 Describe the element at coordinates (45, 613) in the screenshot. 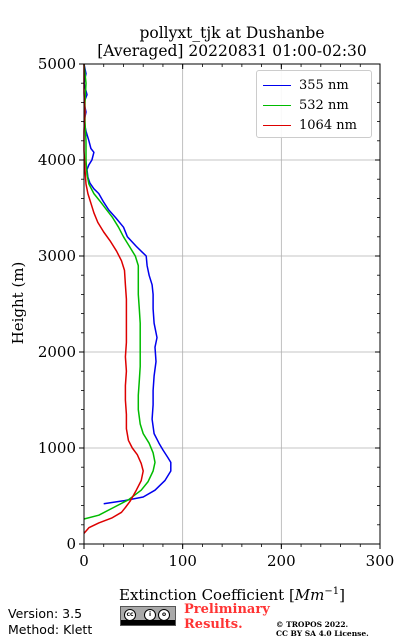

I see `version-text: Version: 3.5` at that location.